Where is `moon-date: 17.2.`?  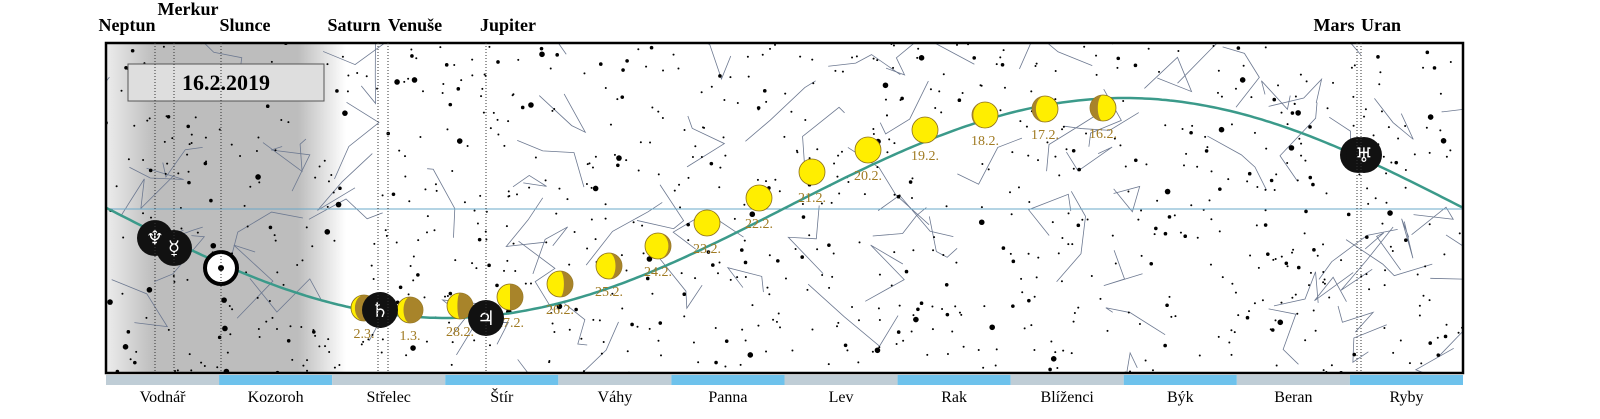 moon-date: 17.2. is located at coordinates (1045, 135).